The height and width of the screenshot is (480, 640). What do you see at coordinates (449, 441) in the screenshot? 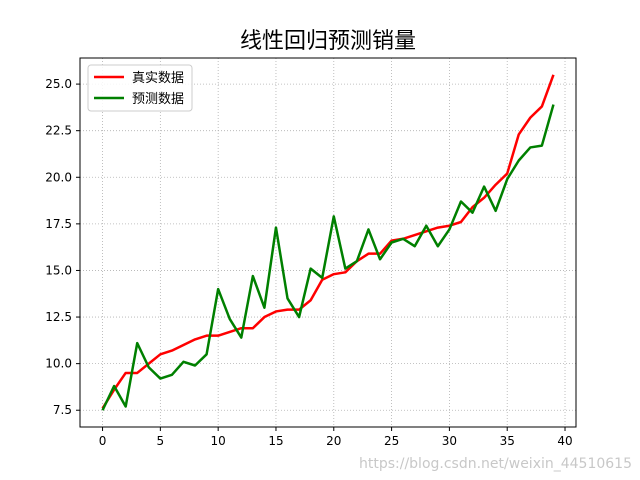
I see `x-tick-label: 30` at bounding box center [449, 441].